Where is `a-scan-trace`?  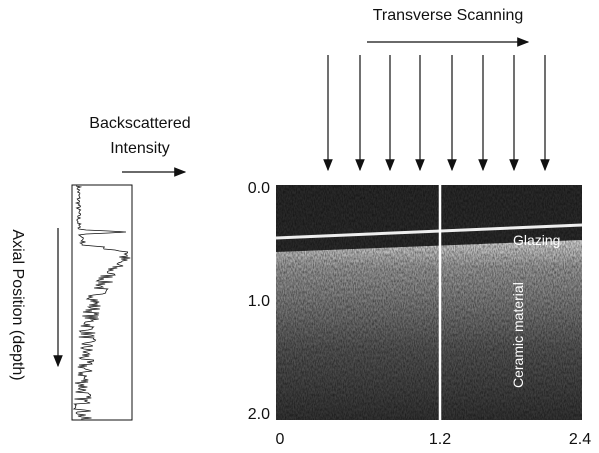 a-scan-trace is located at coordinates (101, 302).